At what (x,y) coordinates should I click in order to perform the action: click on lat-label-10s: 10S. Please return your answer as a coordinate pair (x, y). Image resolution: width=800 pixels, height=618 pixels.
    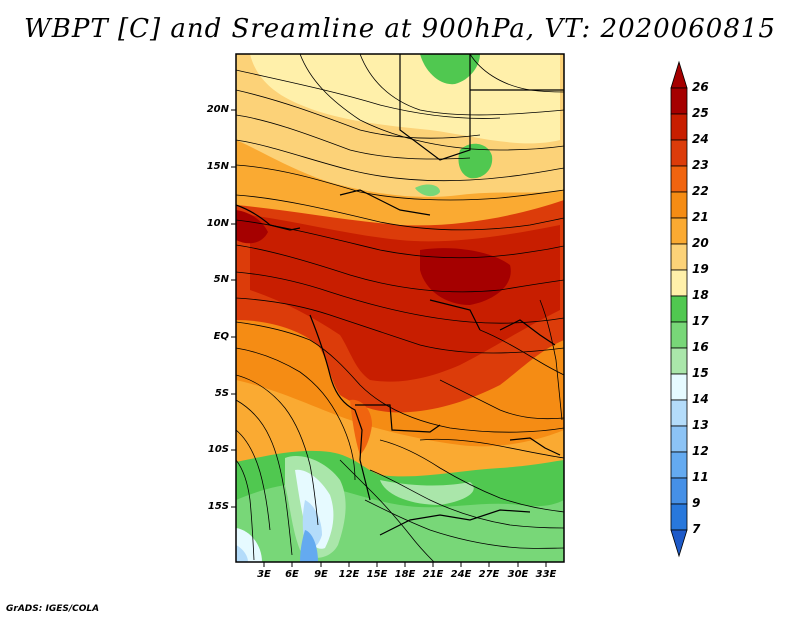
    Looking at the image, I should click on (218, 449).